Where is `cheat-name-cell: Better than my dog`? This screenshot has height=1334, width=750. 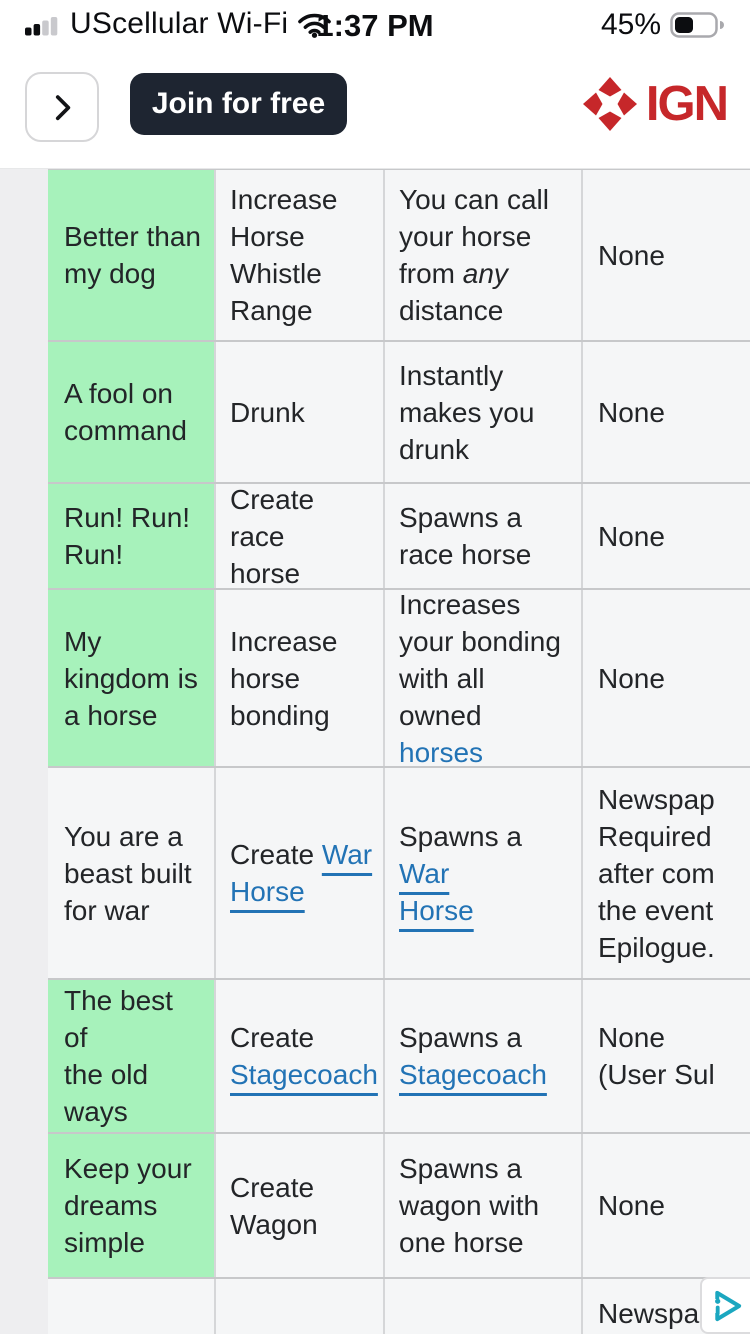
cheat-name-cell: Better than my dog is located at coordinates (132, 255).